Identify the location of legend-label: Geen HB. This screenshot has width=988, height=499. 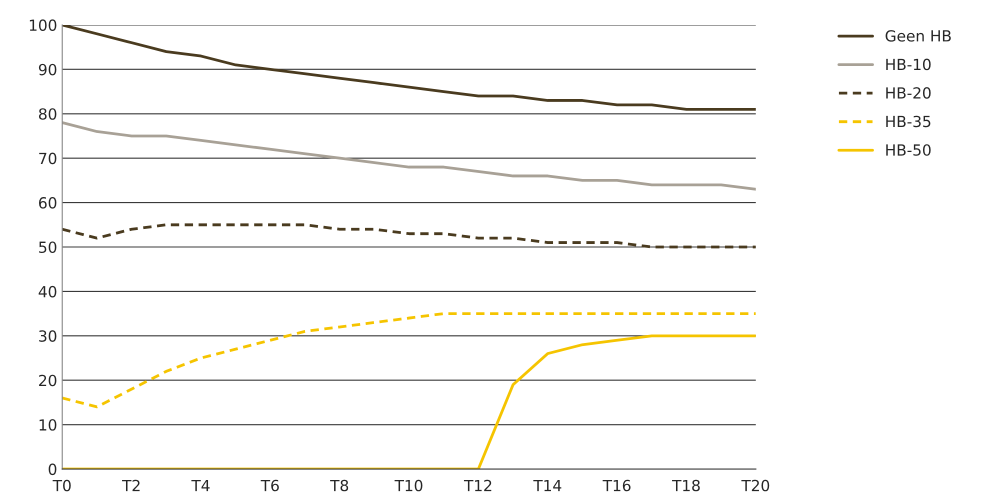
(918, 36).